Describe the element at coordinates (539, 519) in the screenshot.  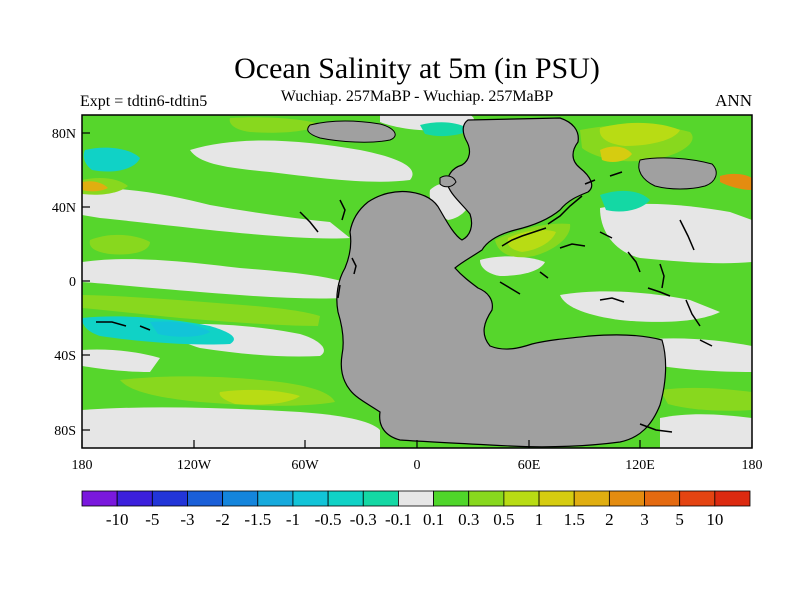
I see `colorbar-label: 1` at that location.